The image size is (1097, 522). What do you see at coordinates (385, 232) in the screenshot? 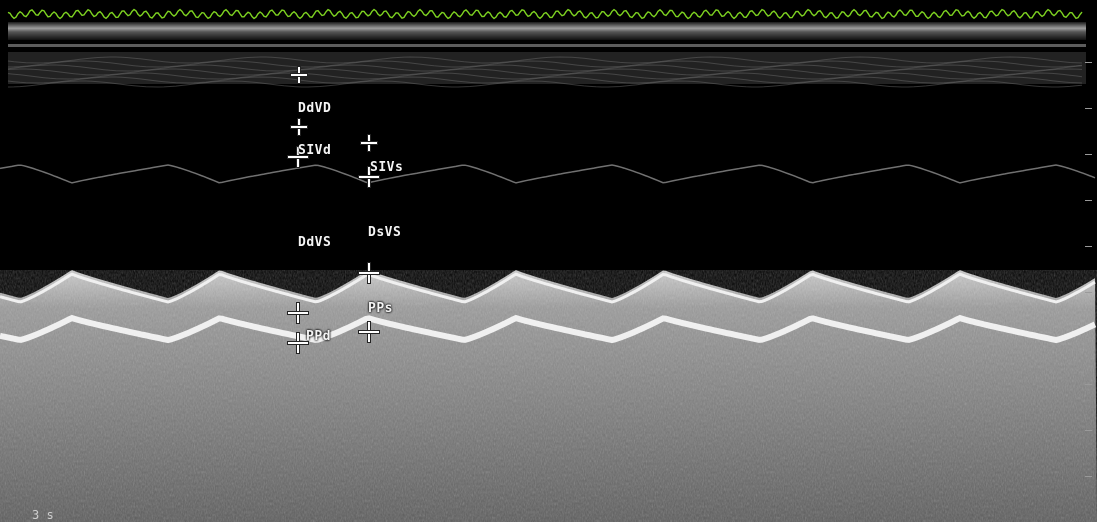
I see `label-dsvs: DsVS` at bounding box center [385, 232].